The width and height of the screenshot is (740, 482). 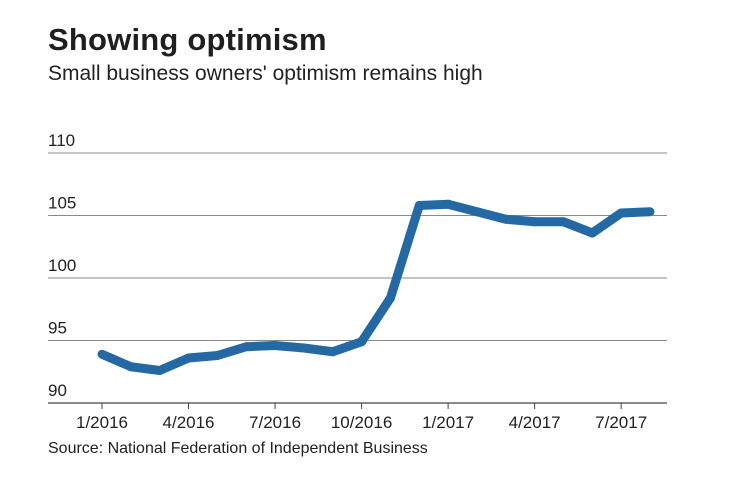 What do you see at coordinates (189, 422) in the screenshot?
I see `x-tick-label: 4/2016` at bounding box center [189, 422].